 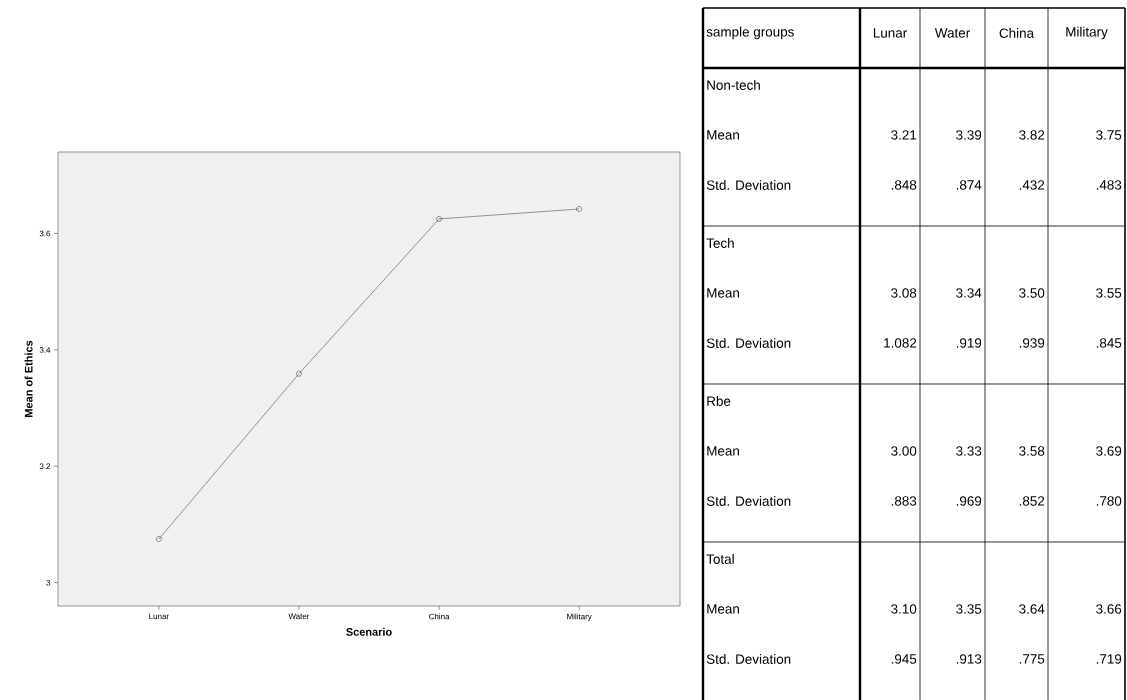 What do you see at coordinates (733, 85) in the screenshot?
I see `category-label: Non-tech` at bounding box center [733, 85].